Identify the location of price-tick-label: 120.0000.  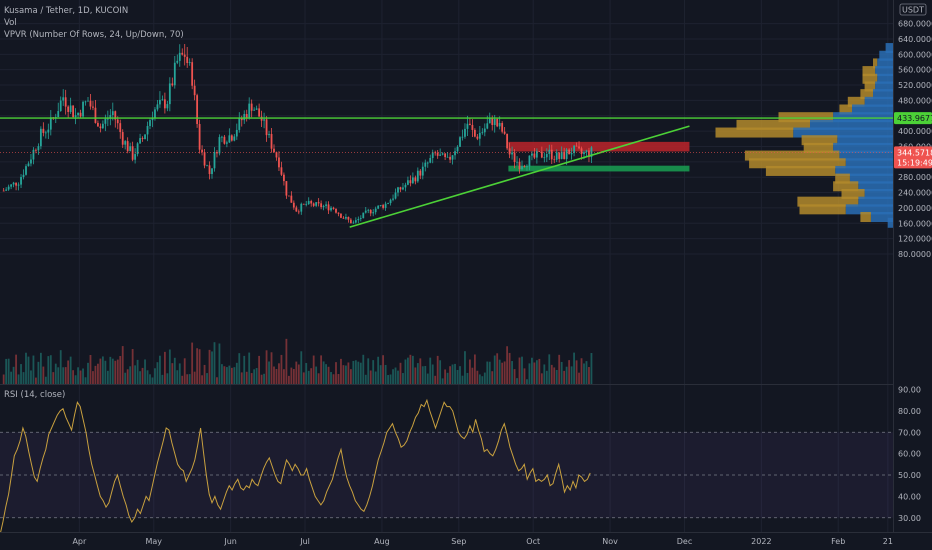
(915, 239).